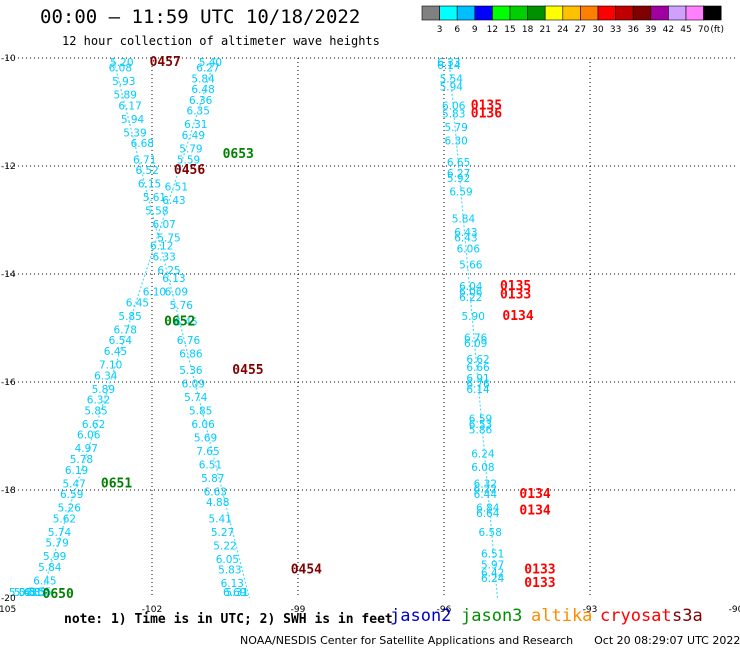 This screenshot has width=740, height=650. I want to click on wave-height-value: 6.64, so click(488, 514).